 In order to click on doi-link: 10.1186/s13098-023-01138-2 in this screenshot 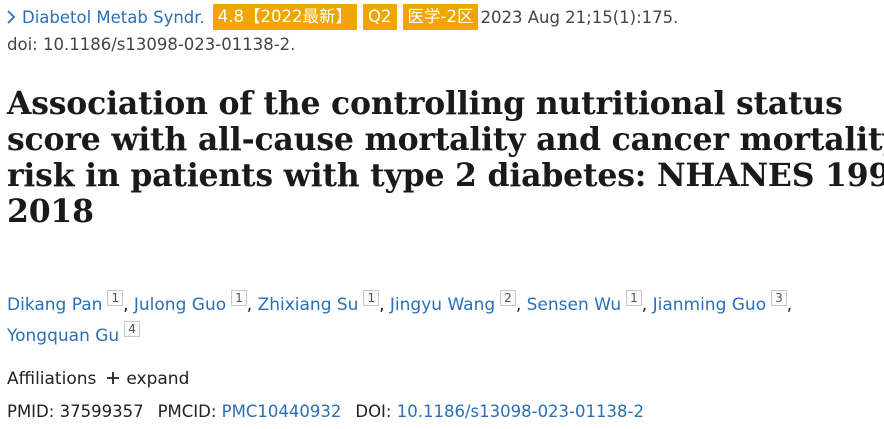, I will do `click(520, 411)`.